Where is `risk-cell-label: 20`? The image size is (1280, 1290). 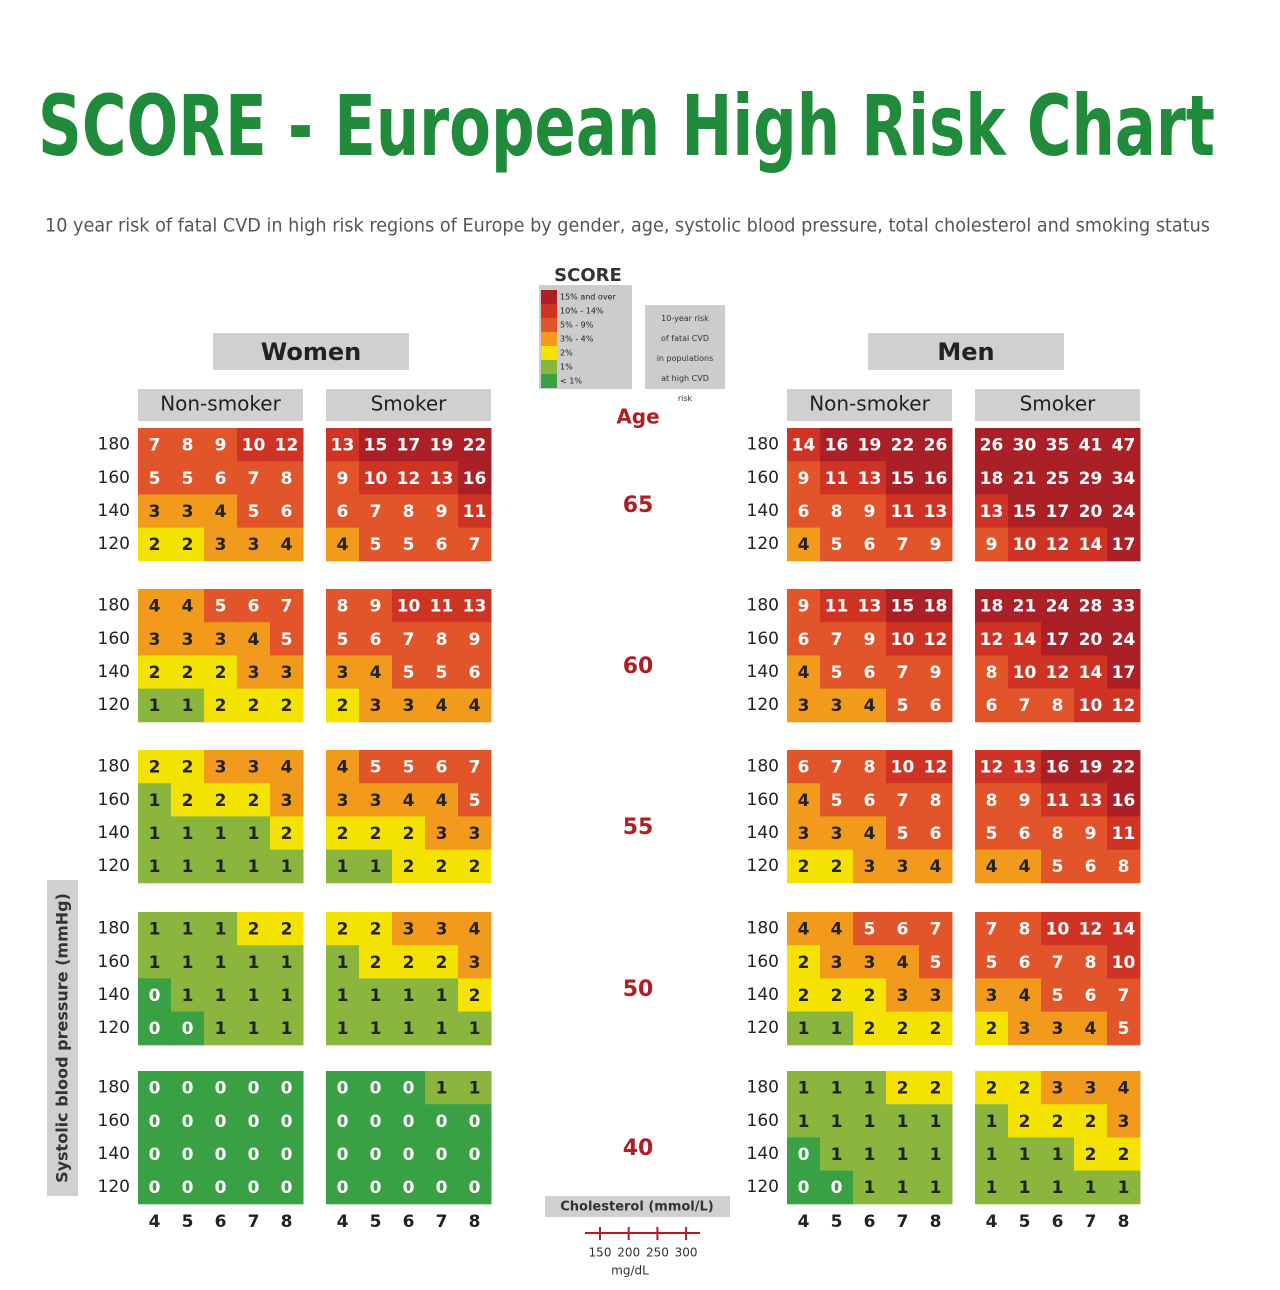 risk-cell-label: 20 is located at coordinates (1091, 640).